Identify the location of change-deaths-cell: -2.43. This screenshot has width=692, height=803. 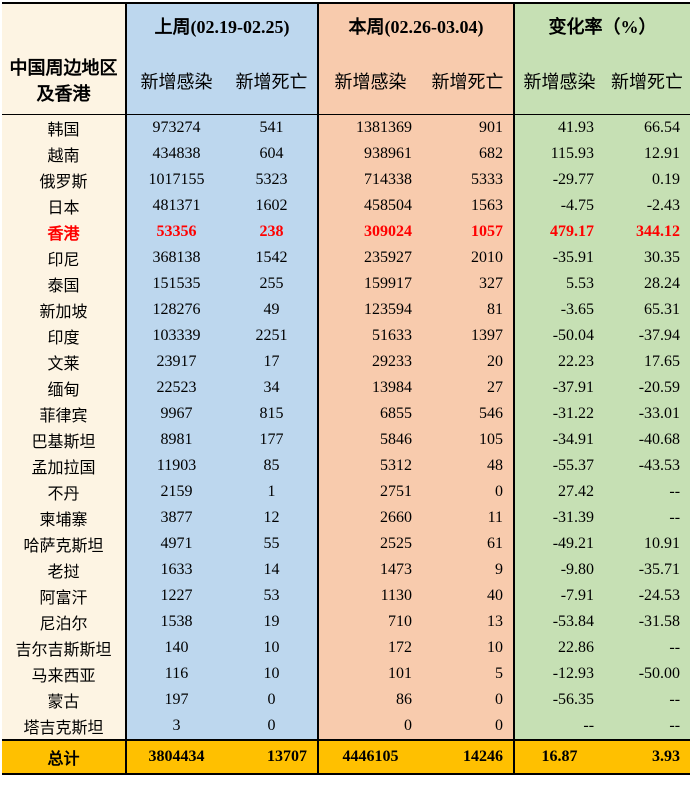
(647, 206).